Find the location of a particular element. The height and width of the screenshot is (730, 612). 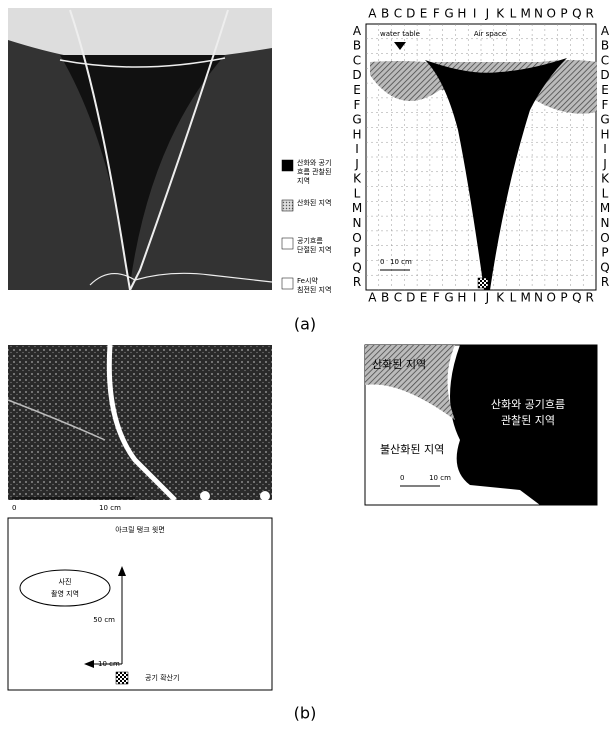

photo-area-label: 촬영 지역 is located at coordinates (65, 593).